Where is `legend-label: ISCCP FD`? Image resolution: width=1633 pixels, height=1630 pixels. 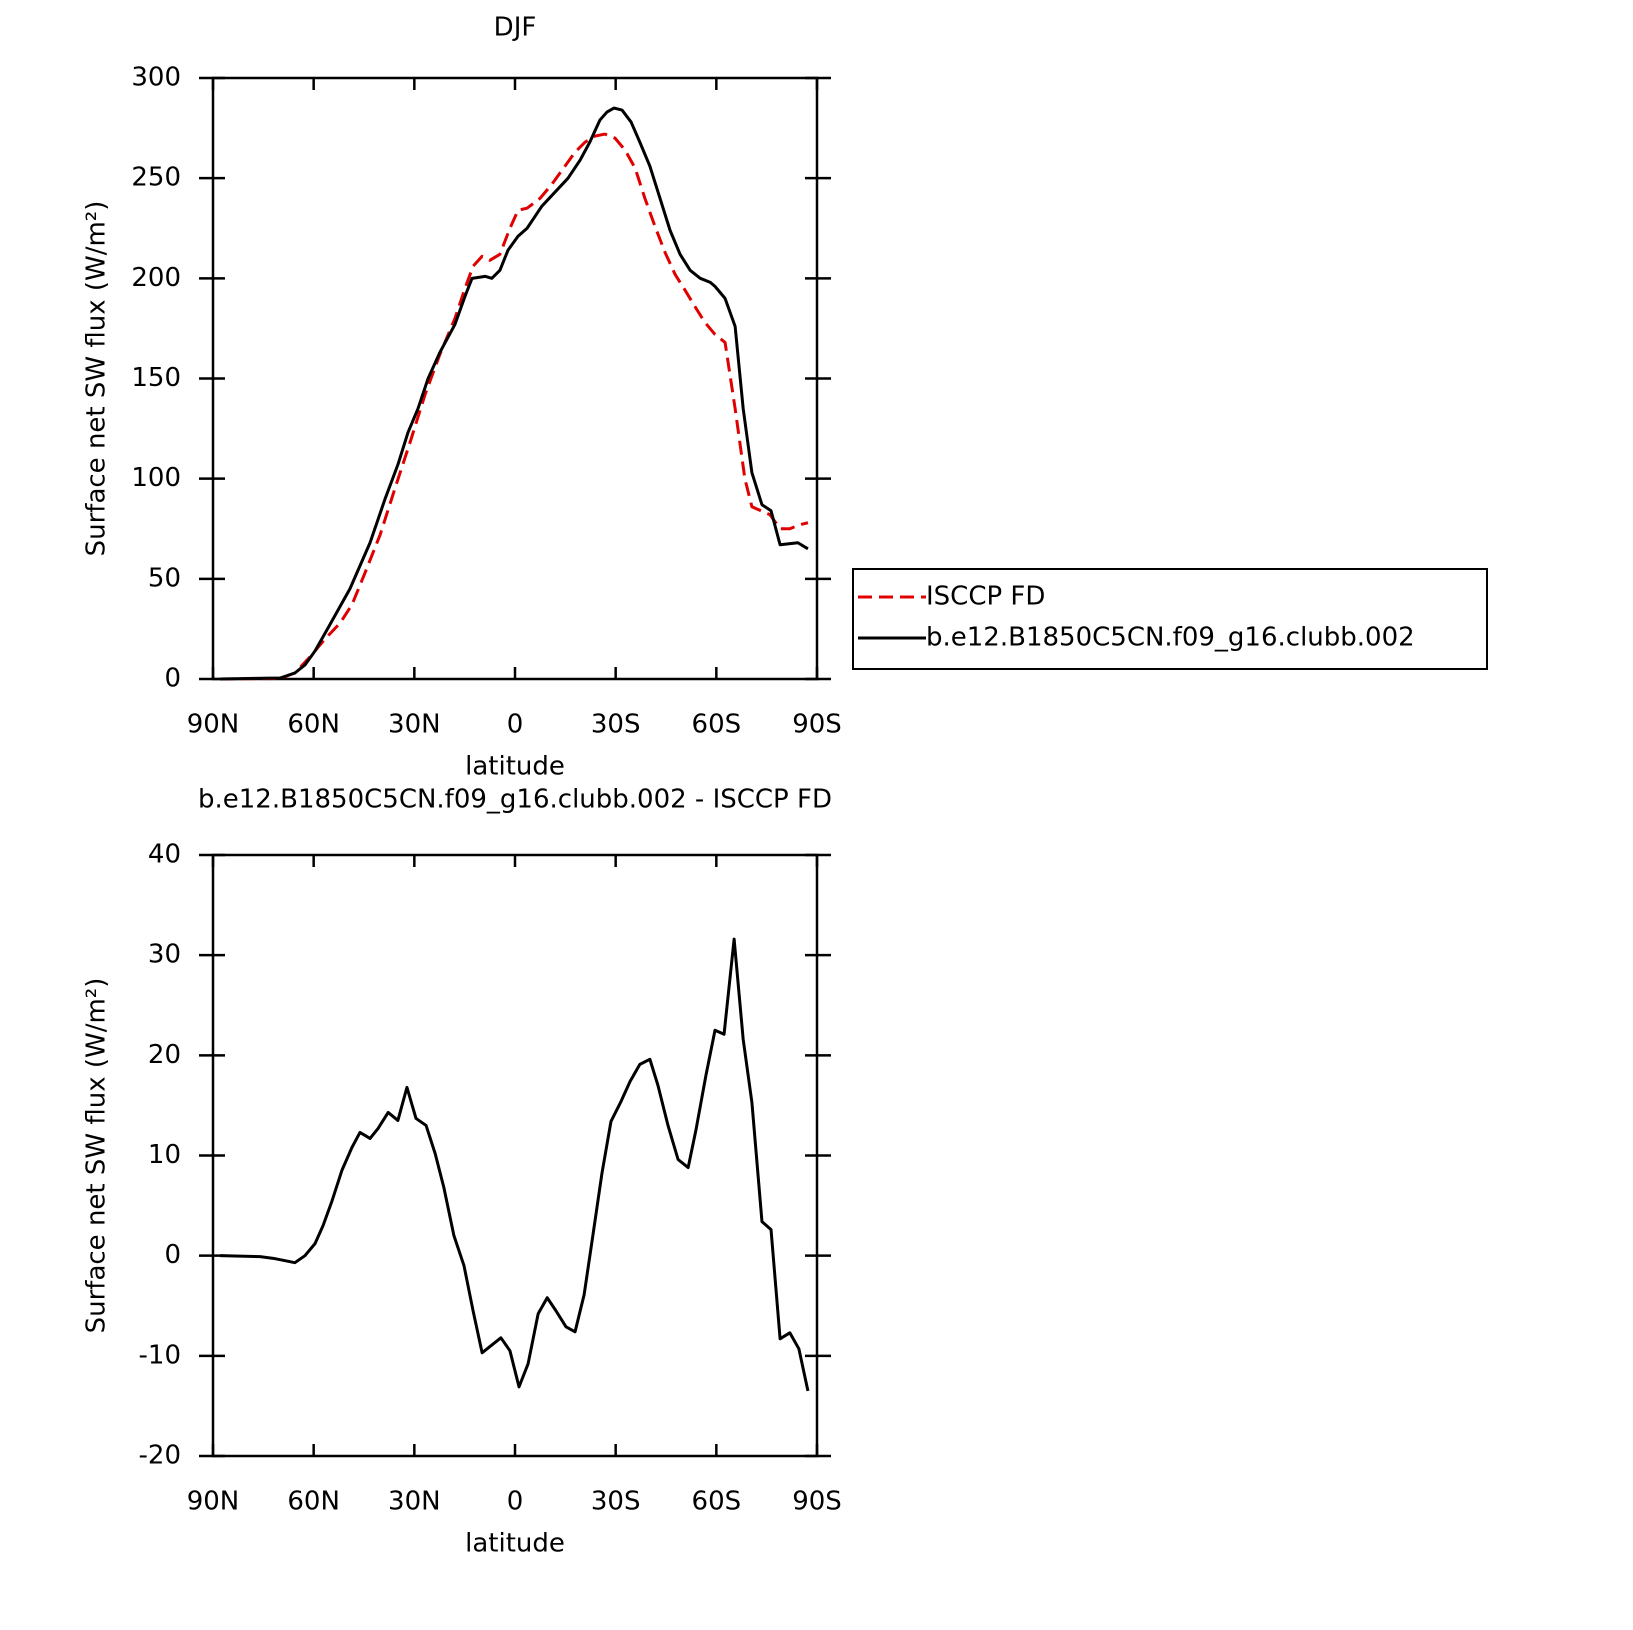 legend-label: ISCCP FD is located at coordinates (985, 597).